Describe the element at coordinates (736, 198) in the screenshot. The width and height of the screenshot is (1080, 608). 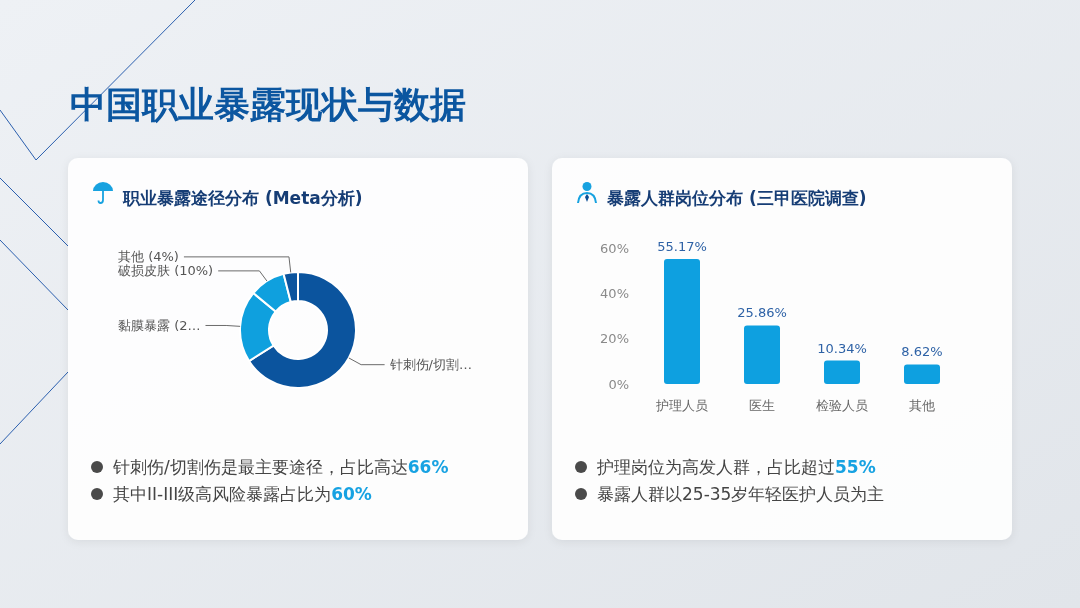
I see `chart-title: 暴露人群岗位分布 (三甲医院调查)` at that location.